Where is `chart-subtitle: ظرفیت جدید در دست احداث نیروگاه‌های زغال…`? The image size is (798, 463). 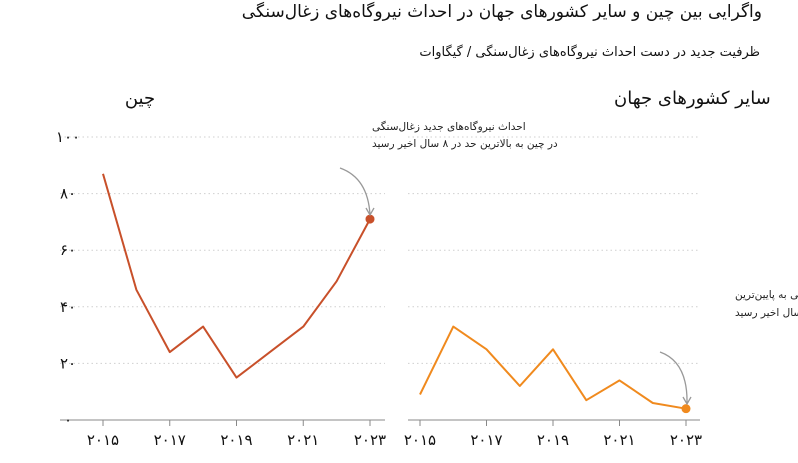 chart-subtitle: ظرفیت جدید در دست احداث نیروگاه‌های زغال… is located at coordinates (589, 52).